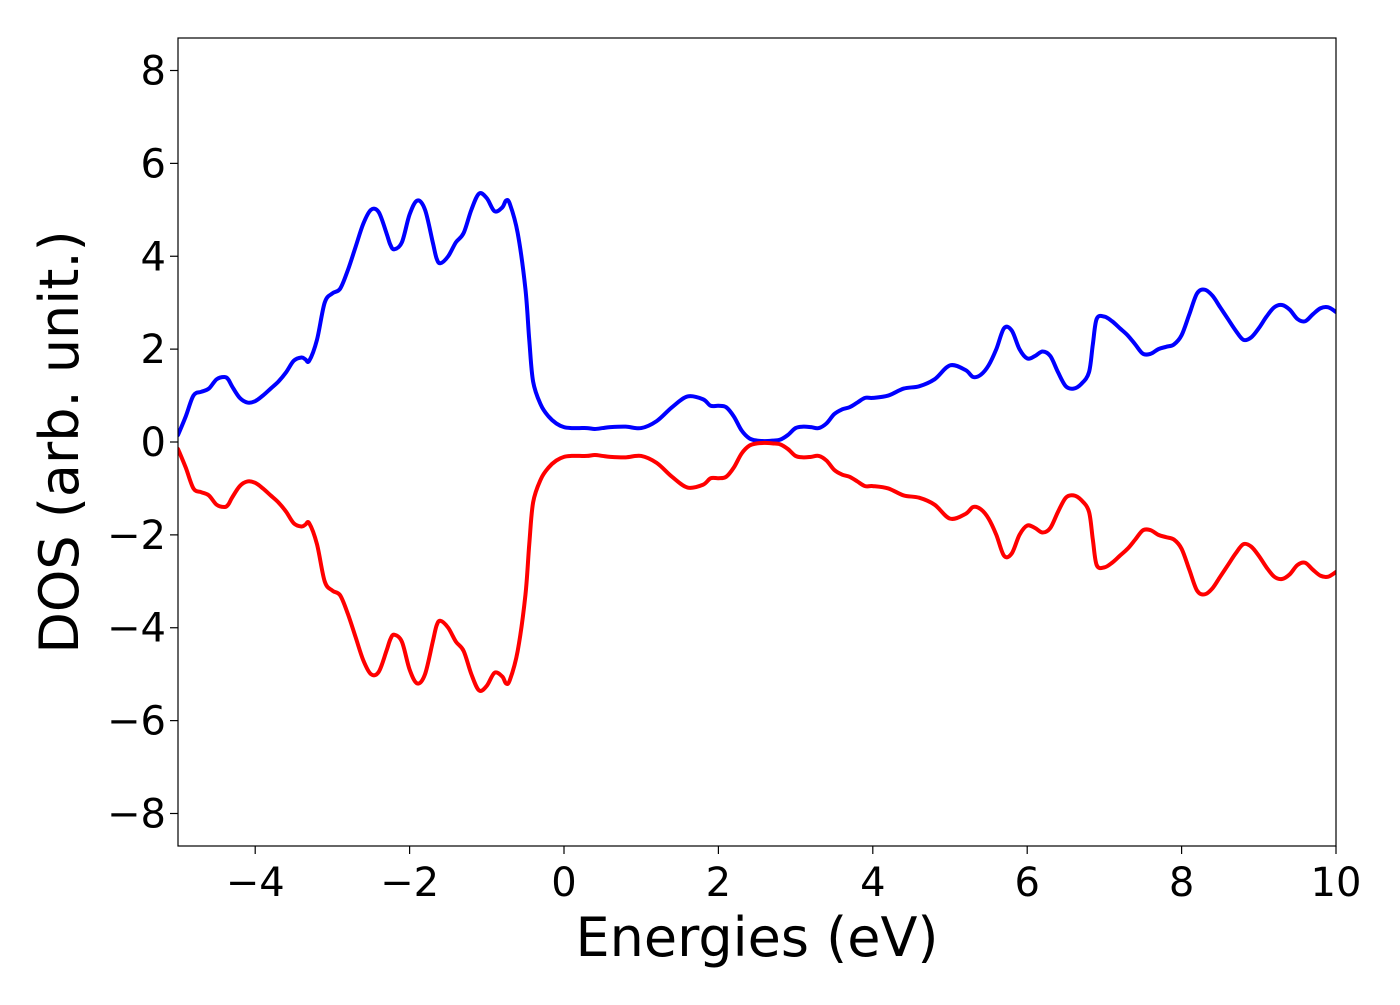 The width and height of the screenshot is (1400, 1005). I want to click on x-tick-label: −2, so click(409, 883).